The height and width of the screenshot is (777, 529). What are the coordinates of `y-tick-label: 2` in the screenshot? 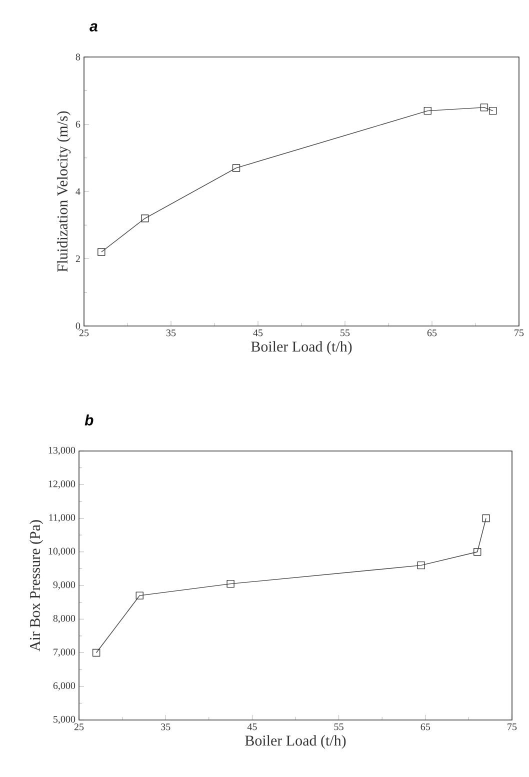 It's located at (78, 258).